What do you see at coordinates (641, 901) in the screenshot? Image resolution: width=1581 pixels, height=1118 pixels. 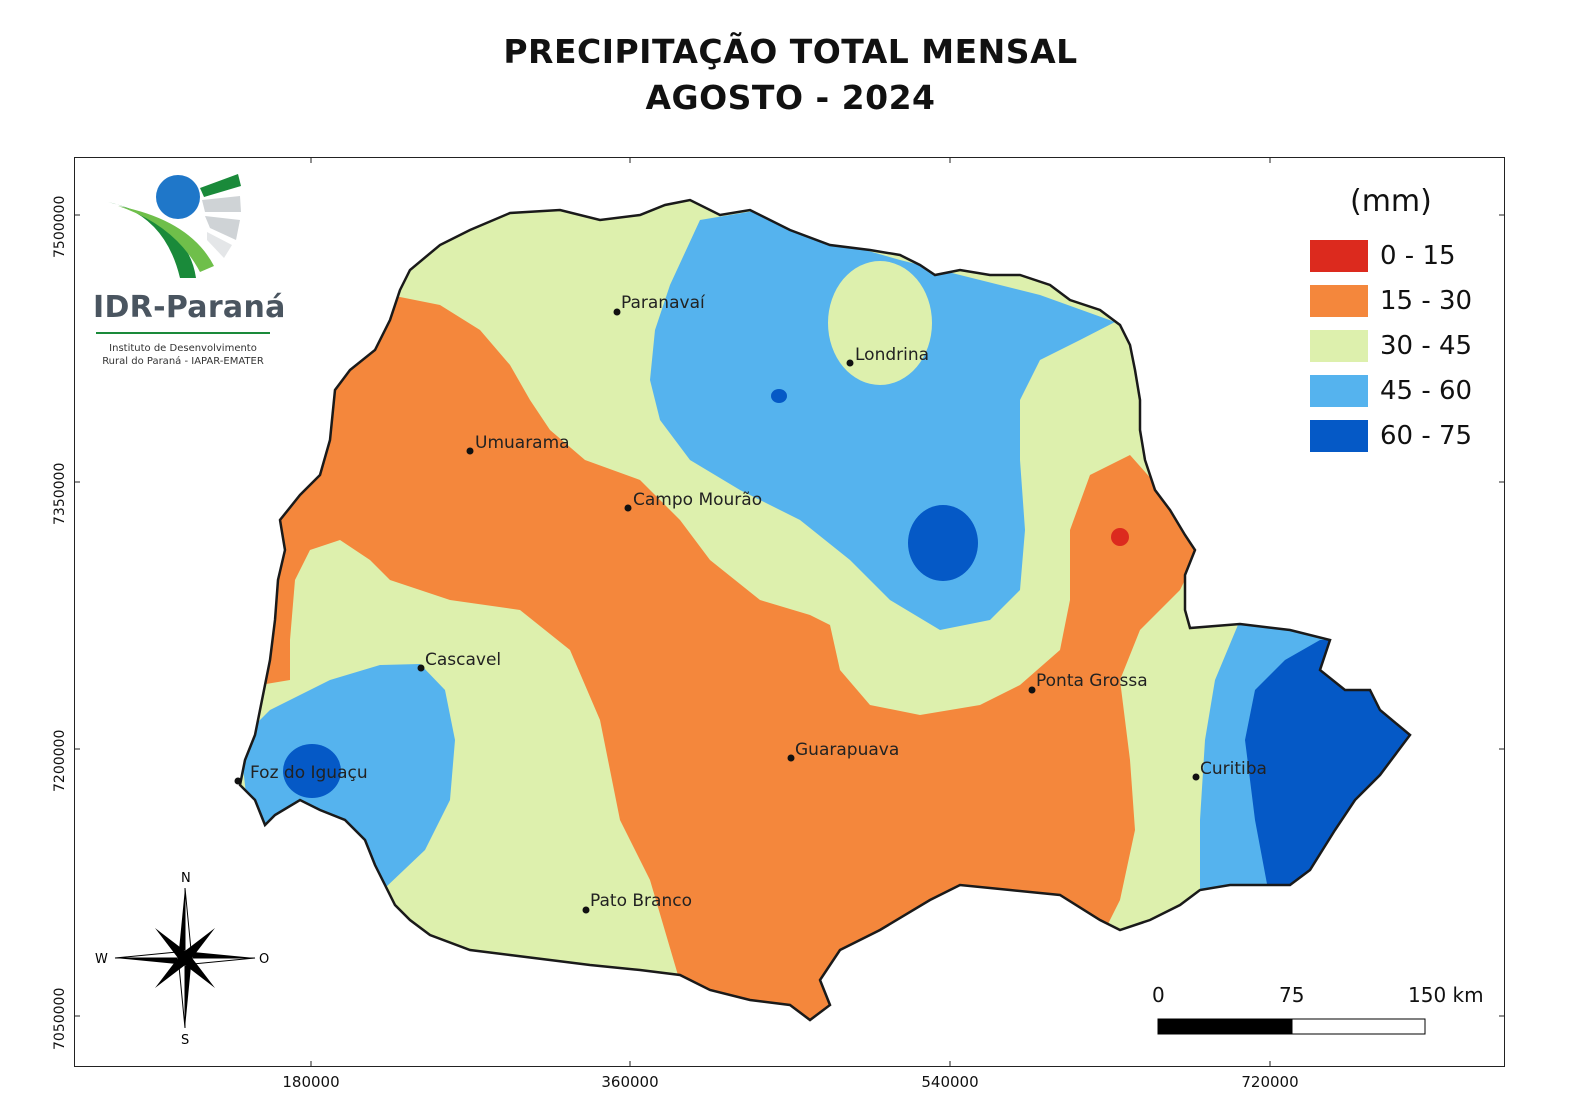 I see `city-label-pato-branco: Pato Branco` at bounding box center [641, 901].